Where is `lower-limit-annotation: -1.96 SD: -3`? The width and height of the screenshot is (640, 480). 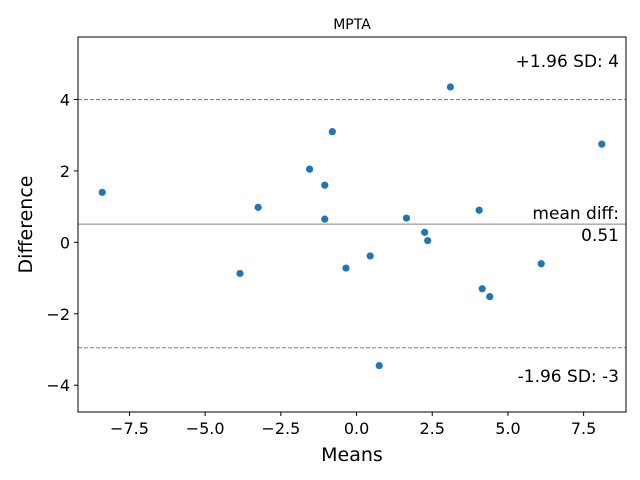
lower-limit-annotation: -1.96 SD: -3 is located at coordinates (568, 377).